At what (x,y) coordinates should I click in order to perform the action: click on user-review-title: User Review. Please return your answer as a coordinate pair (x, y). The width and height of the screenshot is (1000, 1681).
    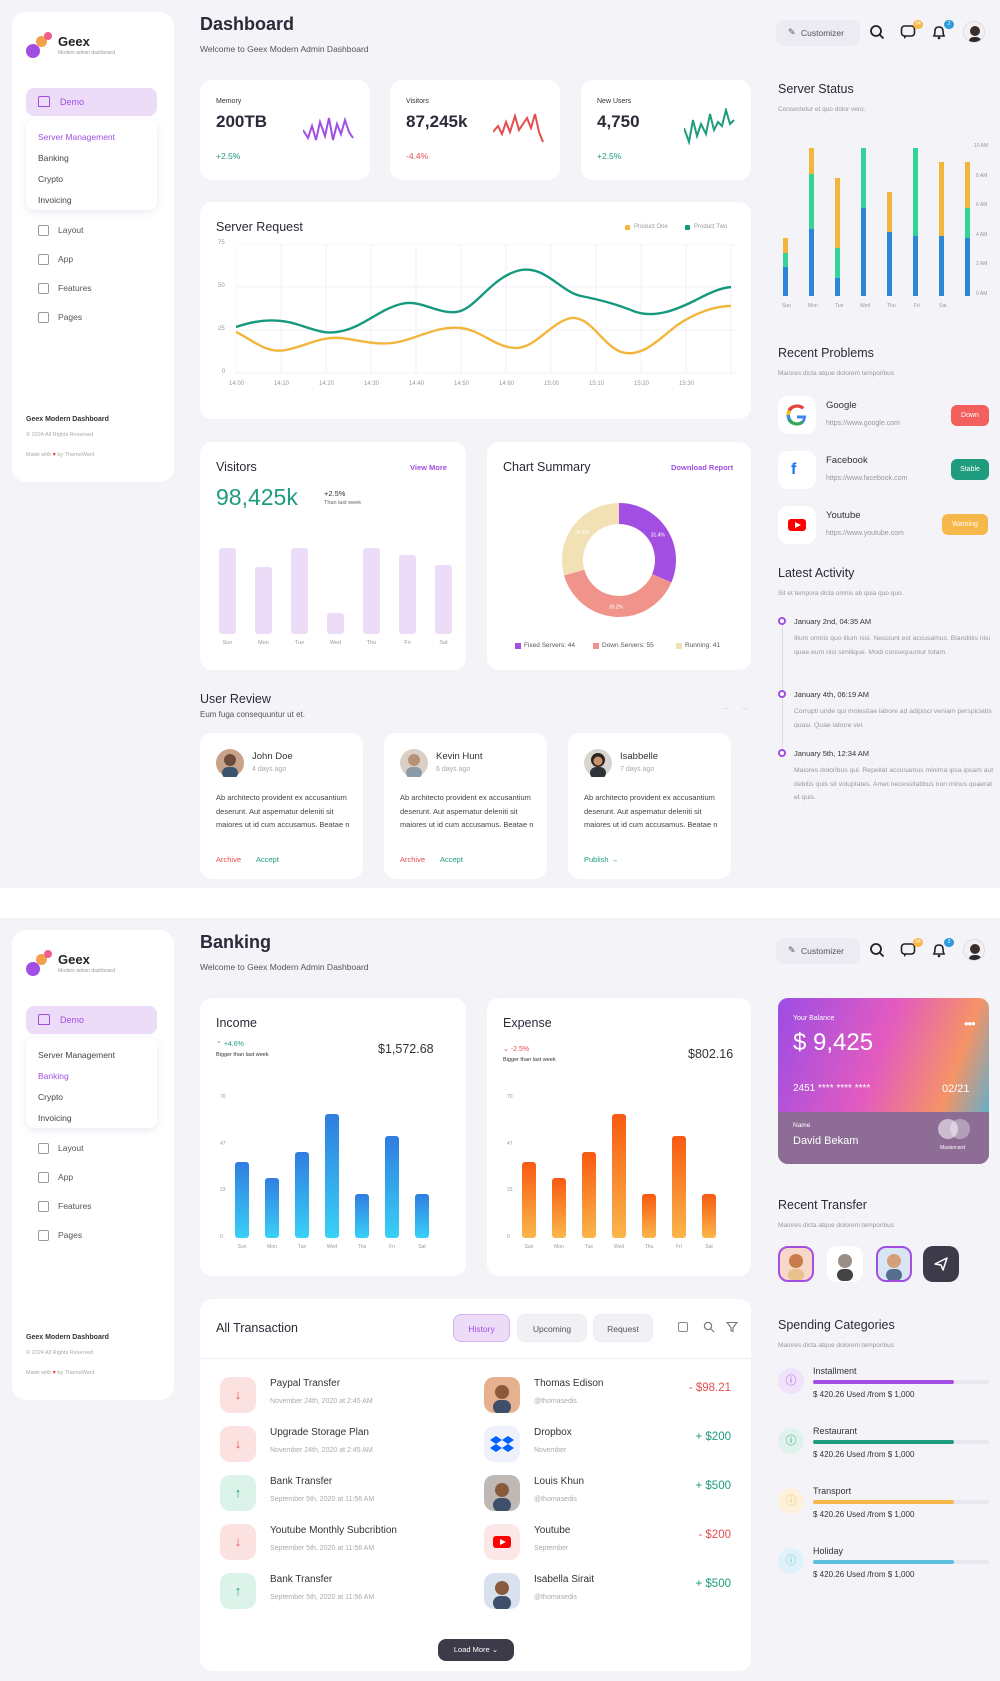
    Looking at the image, I should click on (235, 699).